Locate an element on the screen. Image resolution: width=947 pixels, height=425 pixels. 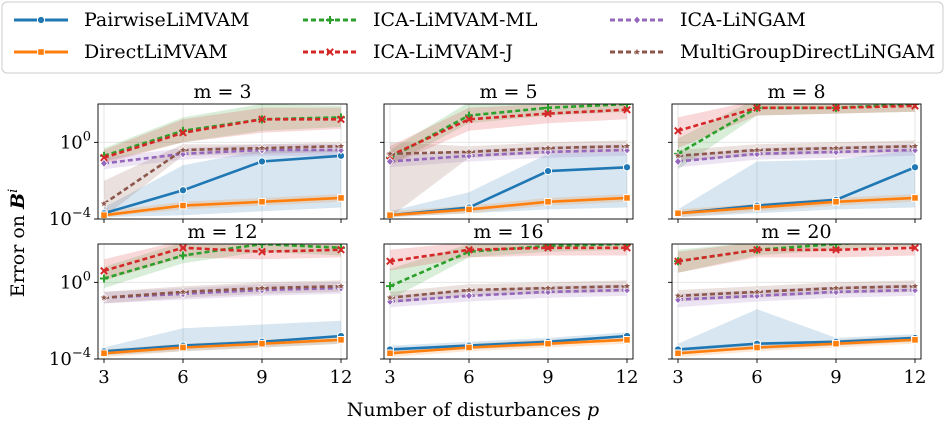
x-axis-label-var: p is located at coordinates (593, 410).